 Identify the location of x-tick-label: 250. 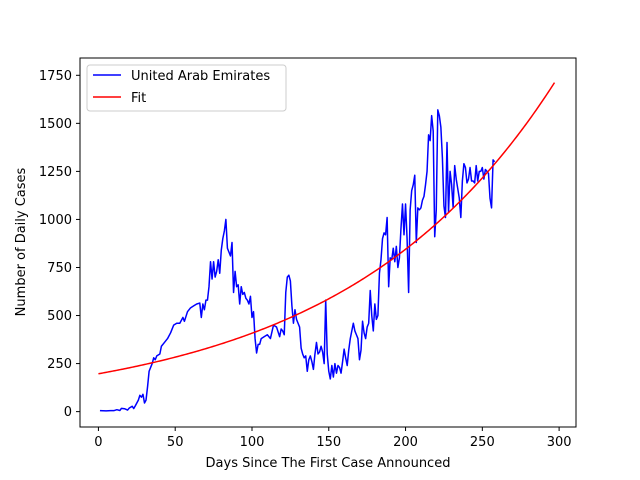
(482, 442).